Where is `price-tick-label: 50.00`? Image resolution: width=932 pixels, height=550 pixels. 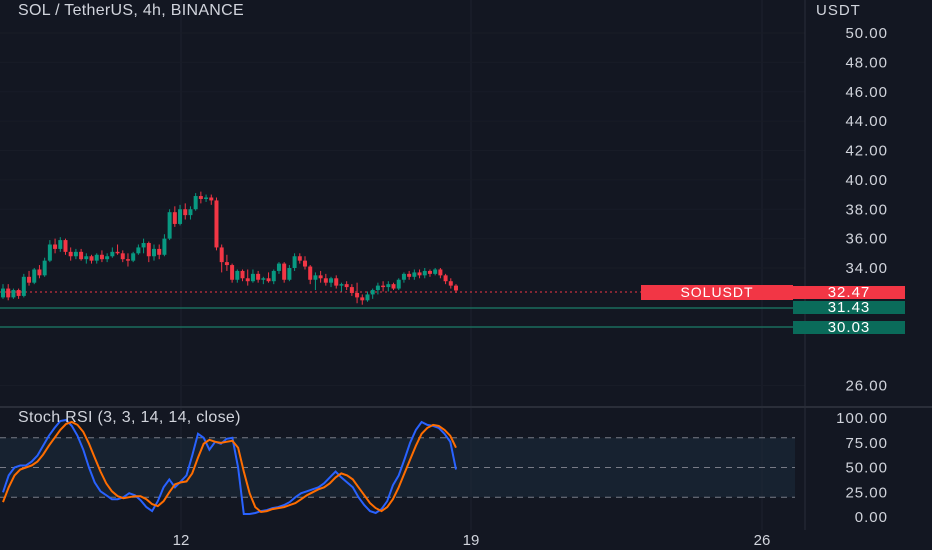 price-tick-label: 50.00 is located at coordinates (866, 33).